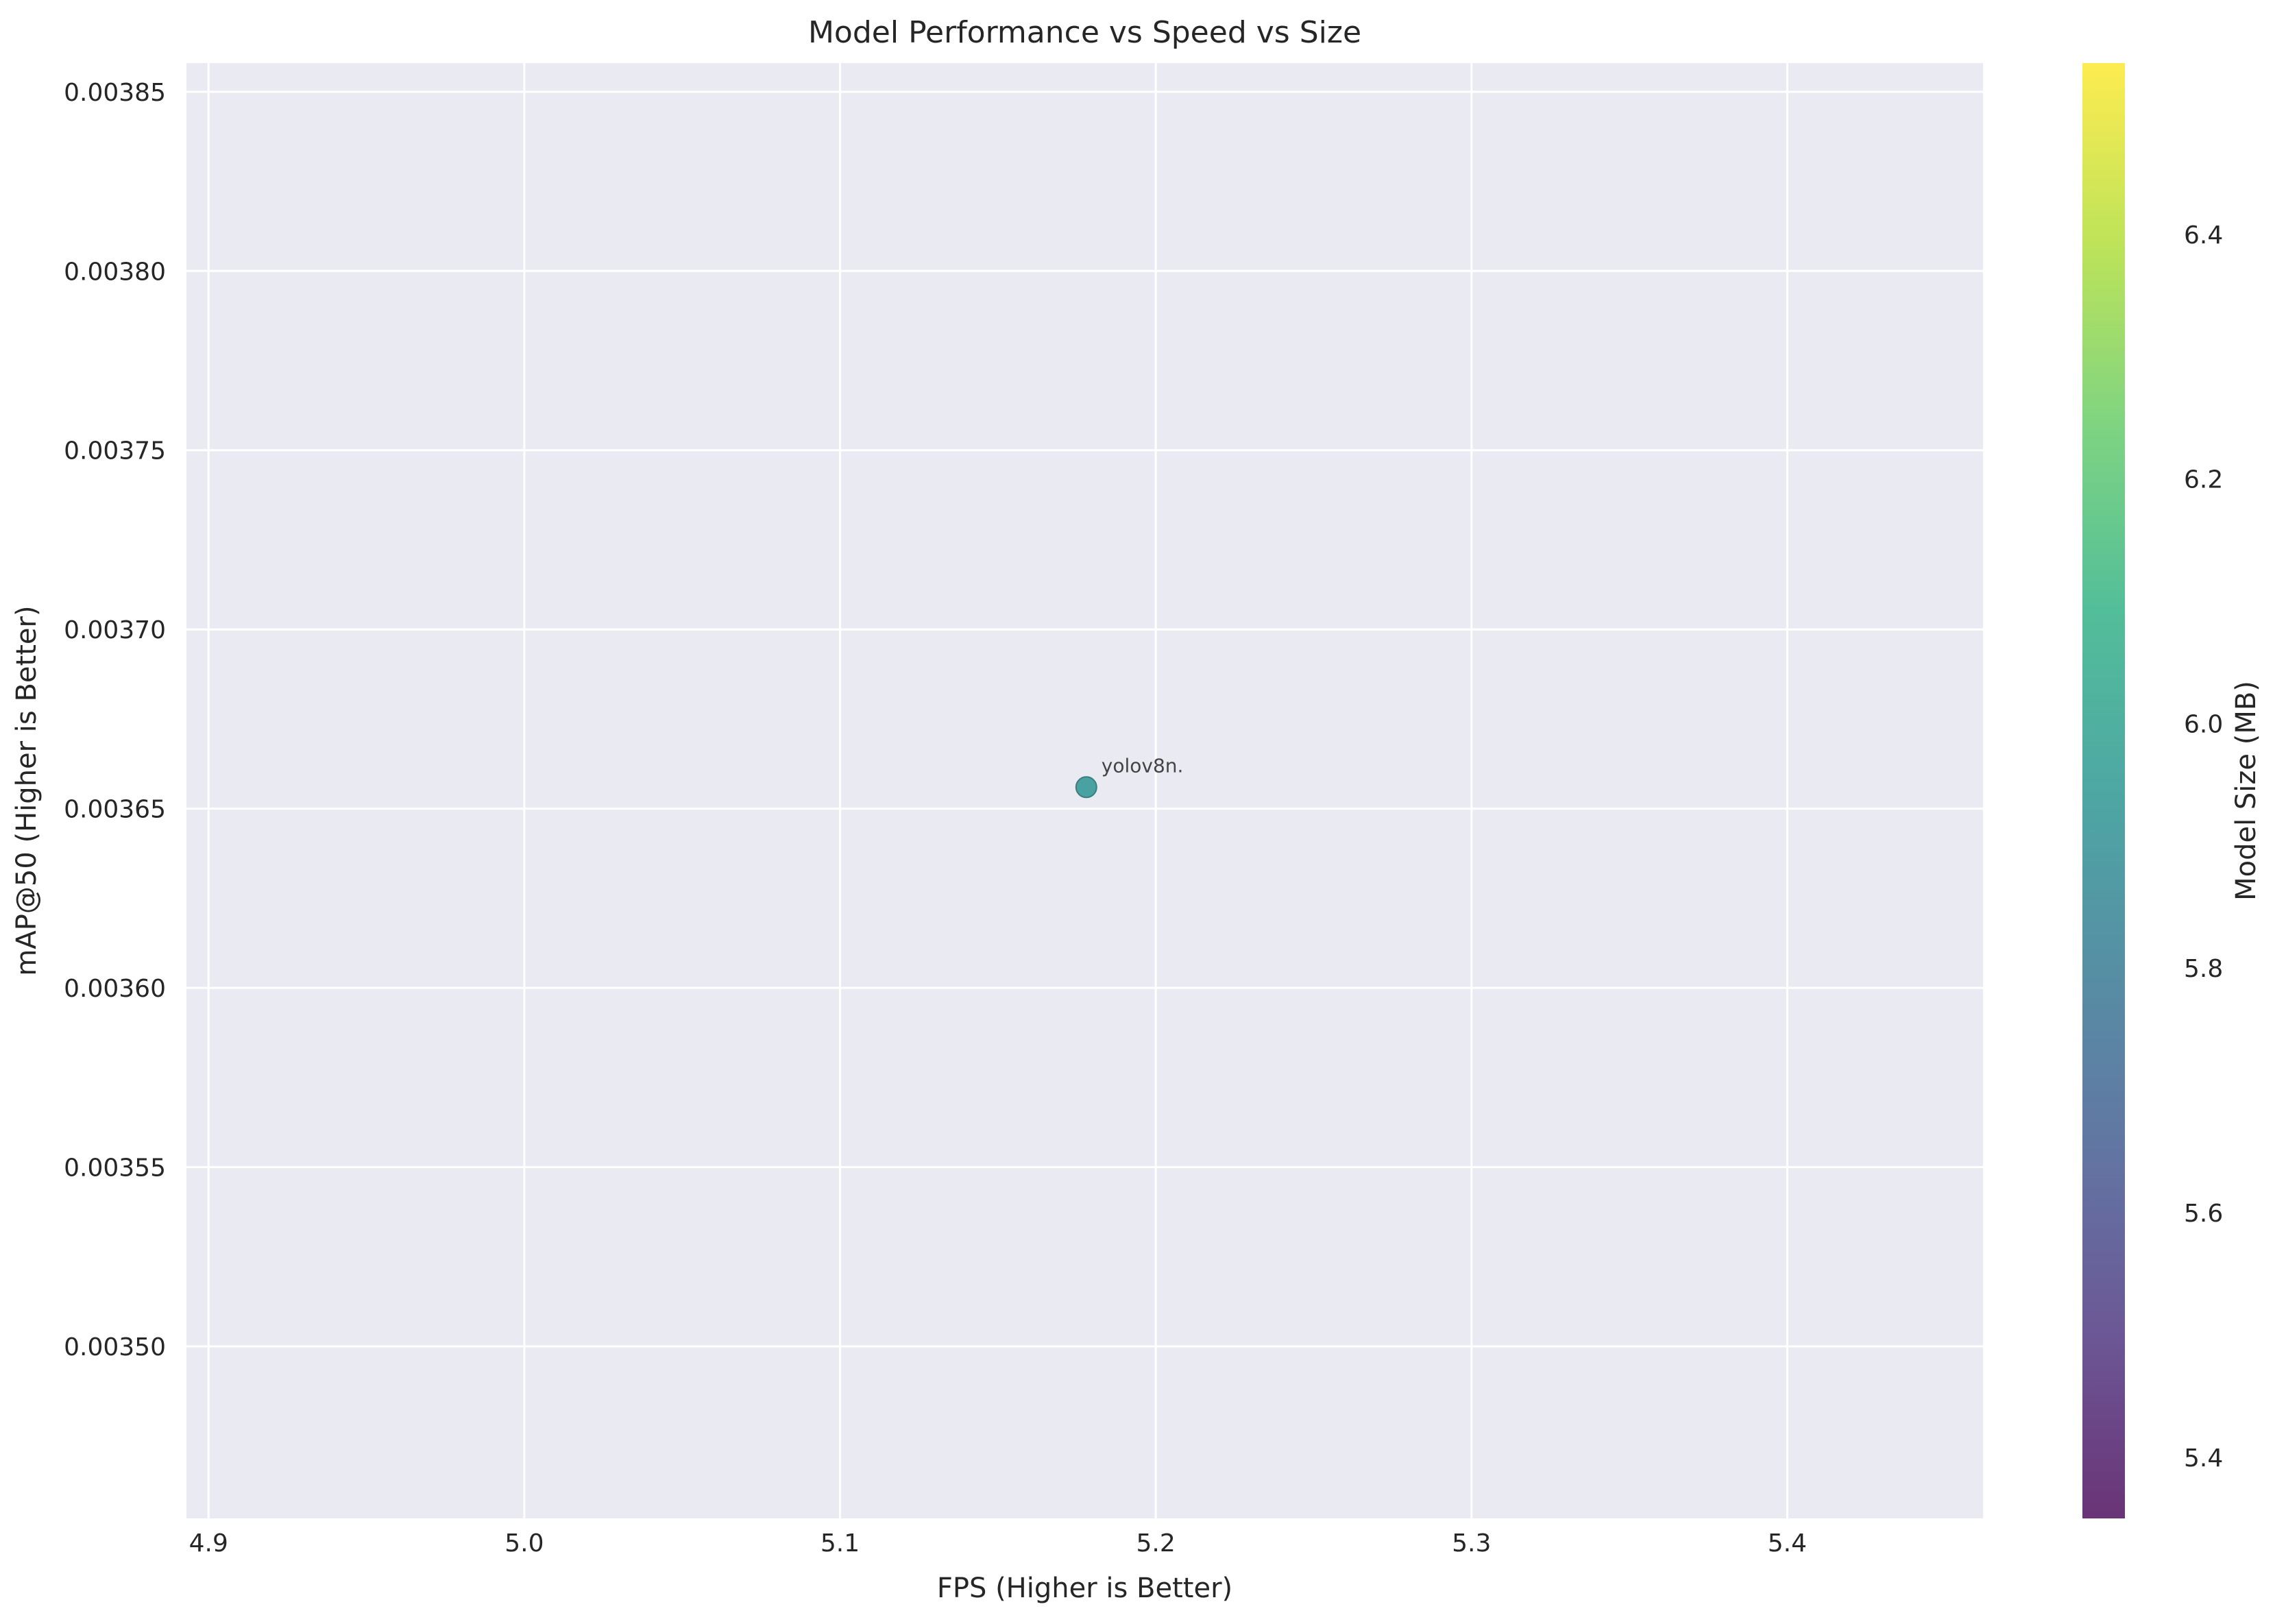 The image size is (2286, 1624). What do you see at coordinates (2204, 969) in the screenshot?
I see `colorbar-tick-label: 5.8` at bounding box center [2204, 969].